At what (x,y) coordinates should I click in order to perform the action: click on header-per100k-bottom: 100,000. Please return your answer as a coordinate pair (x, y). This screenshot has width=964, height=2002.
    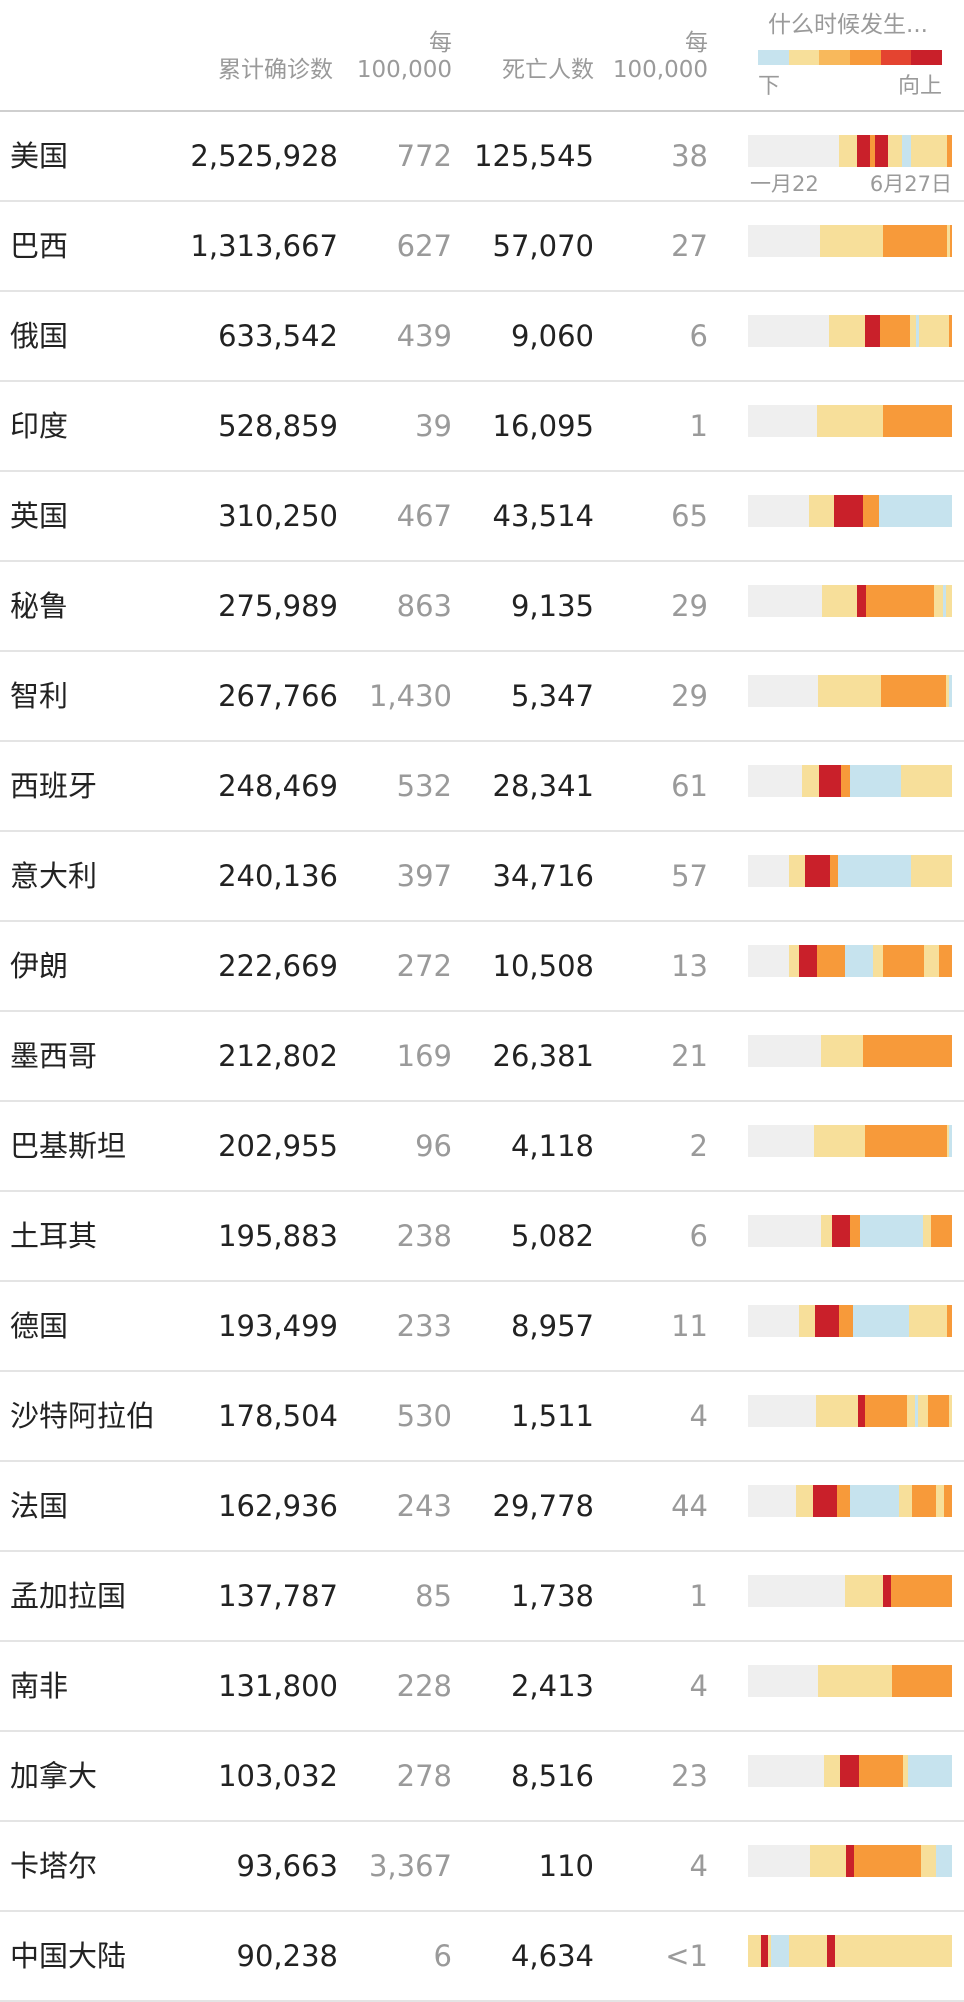
    Looking at the image, I should click on (404, 70).